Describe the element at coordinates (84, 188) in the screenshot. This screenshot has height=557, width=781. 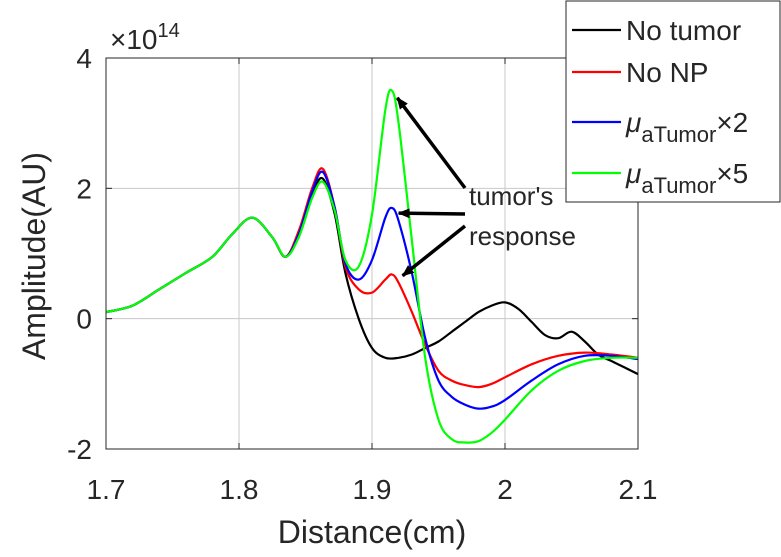
I see `y-tick-label-2: 2` at that location.